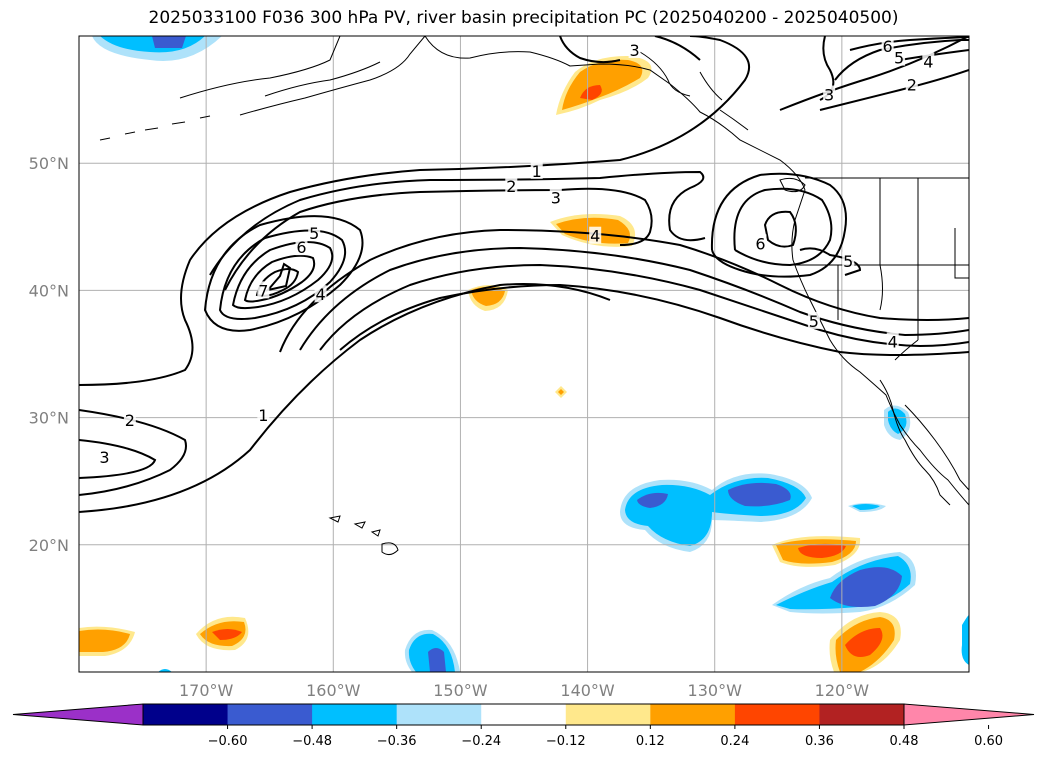 Image resolution: width=1047 pixels, height=765 pixels. Describe the element at coordinates (78, 714) in the screenshot. I see `colorbar-extend-low` at that location.